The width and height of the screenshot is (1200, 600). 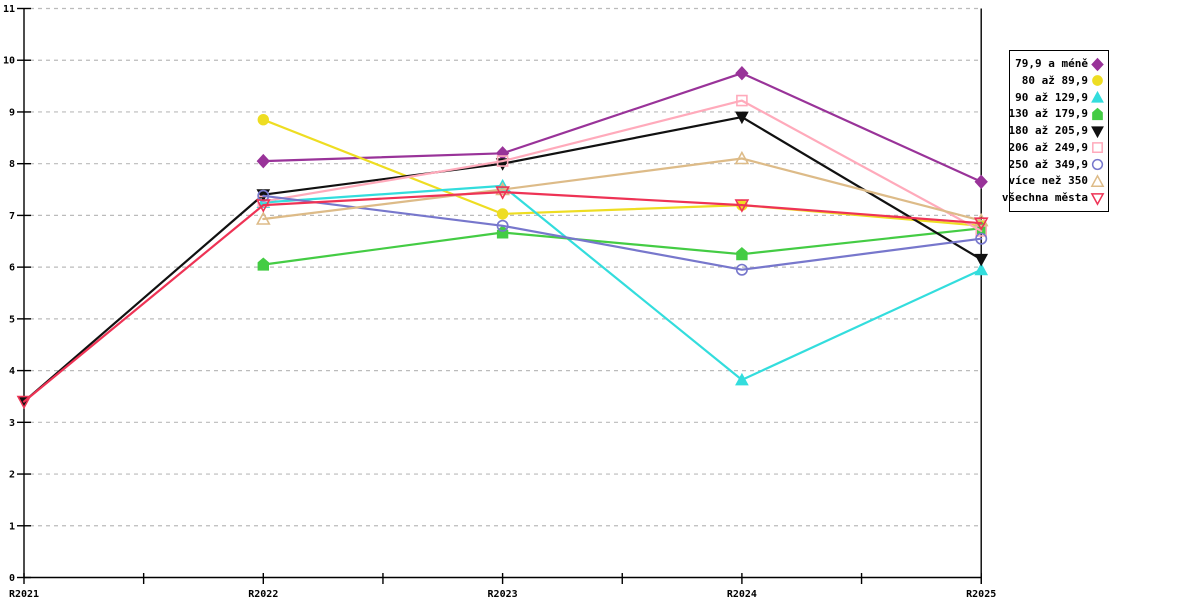 I want to click on legend-item: 250 až 349,9, so click(x=1057, y=165).